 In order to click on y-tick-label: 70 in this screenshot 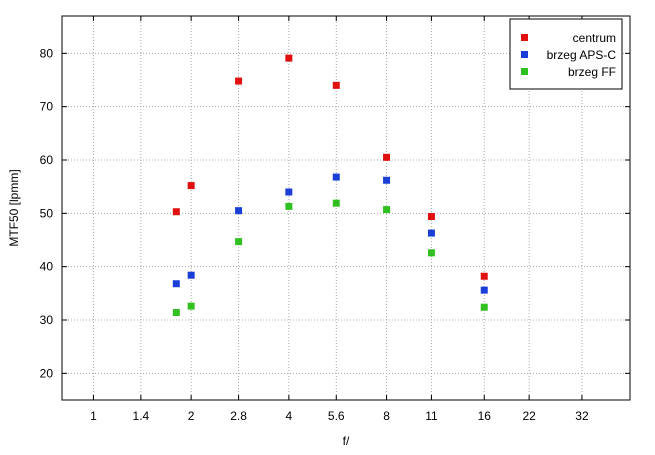, I will do `click(47, 107)`.